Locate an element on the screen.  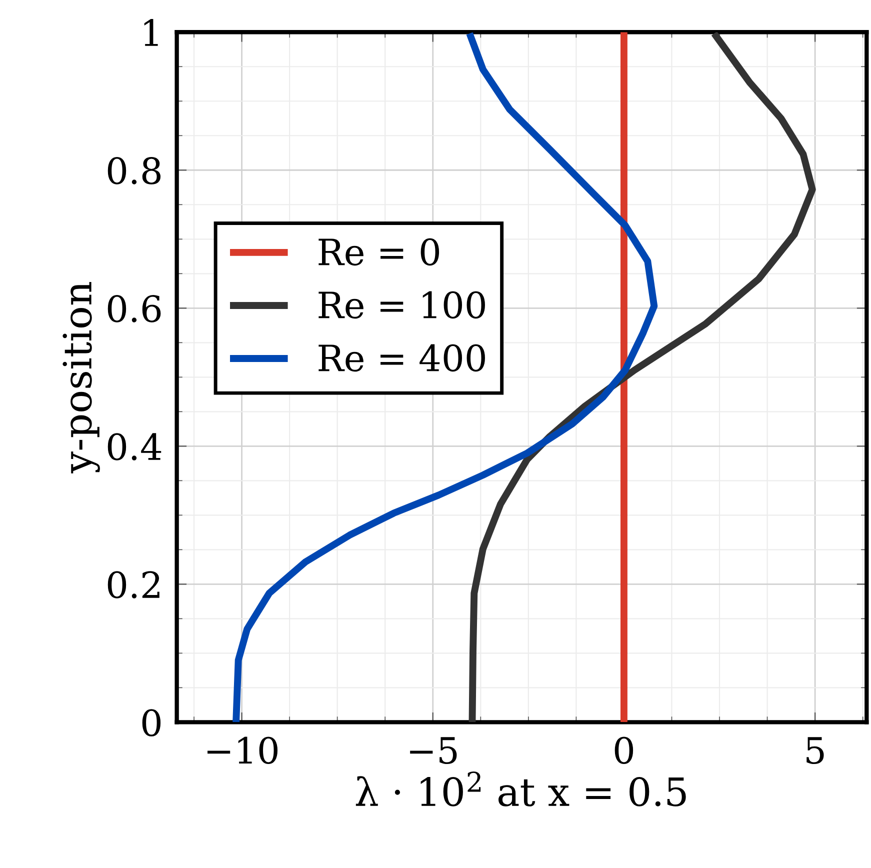
y-tick-label: 0.6 is located at coordinates (134, 308).